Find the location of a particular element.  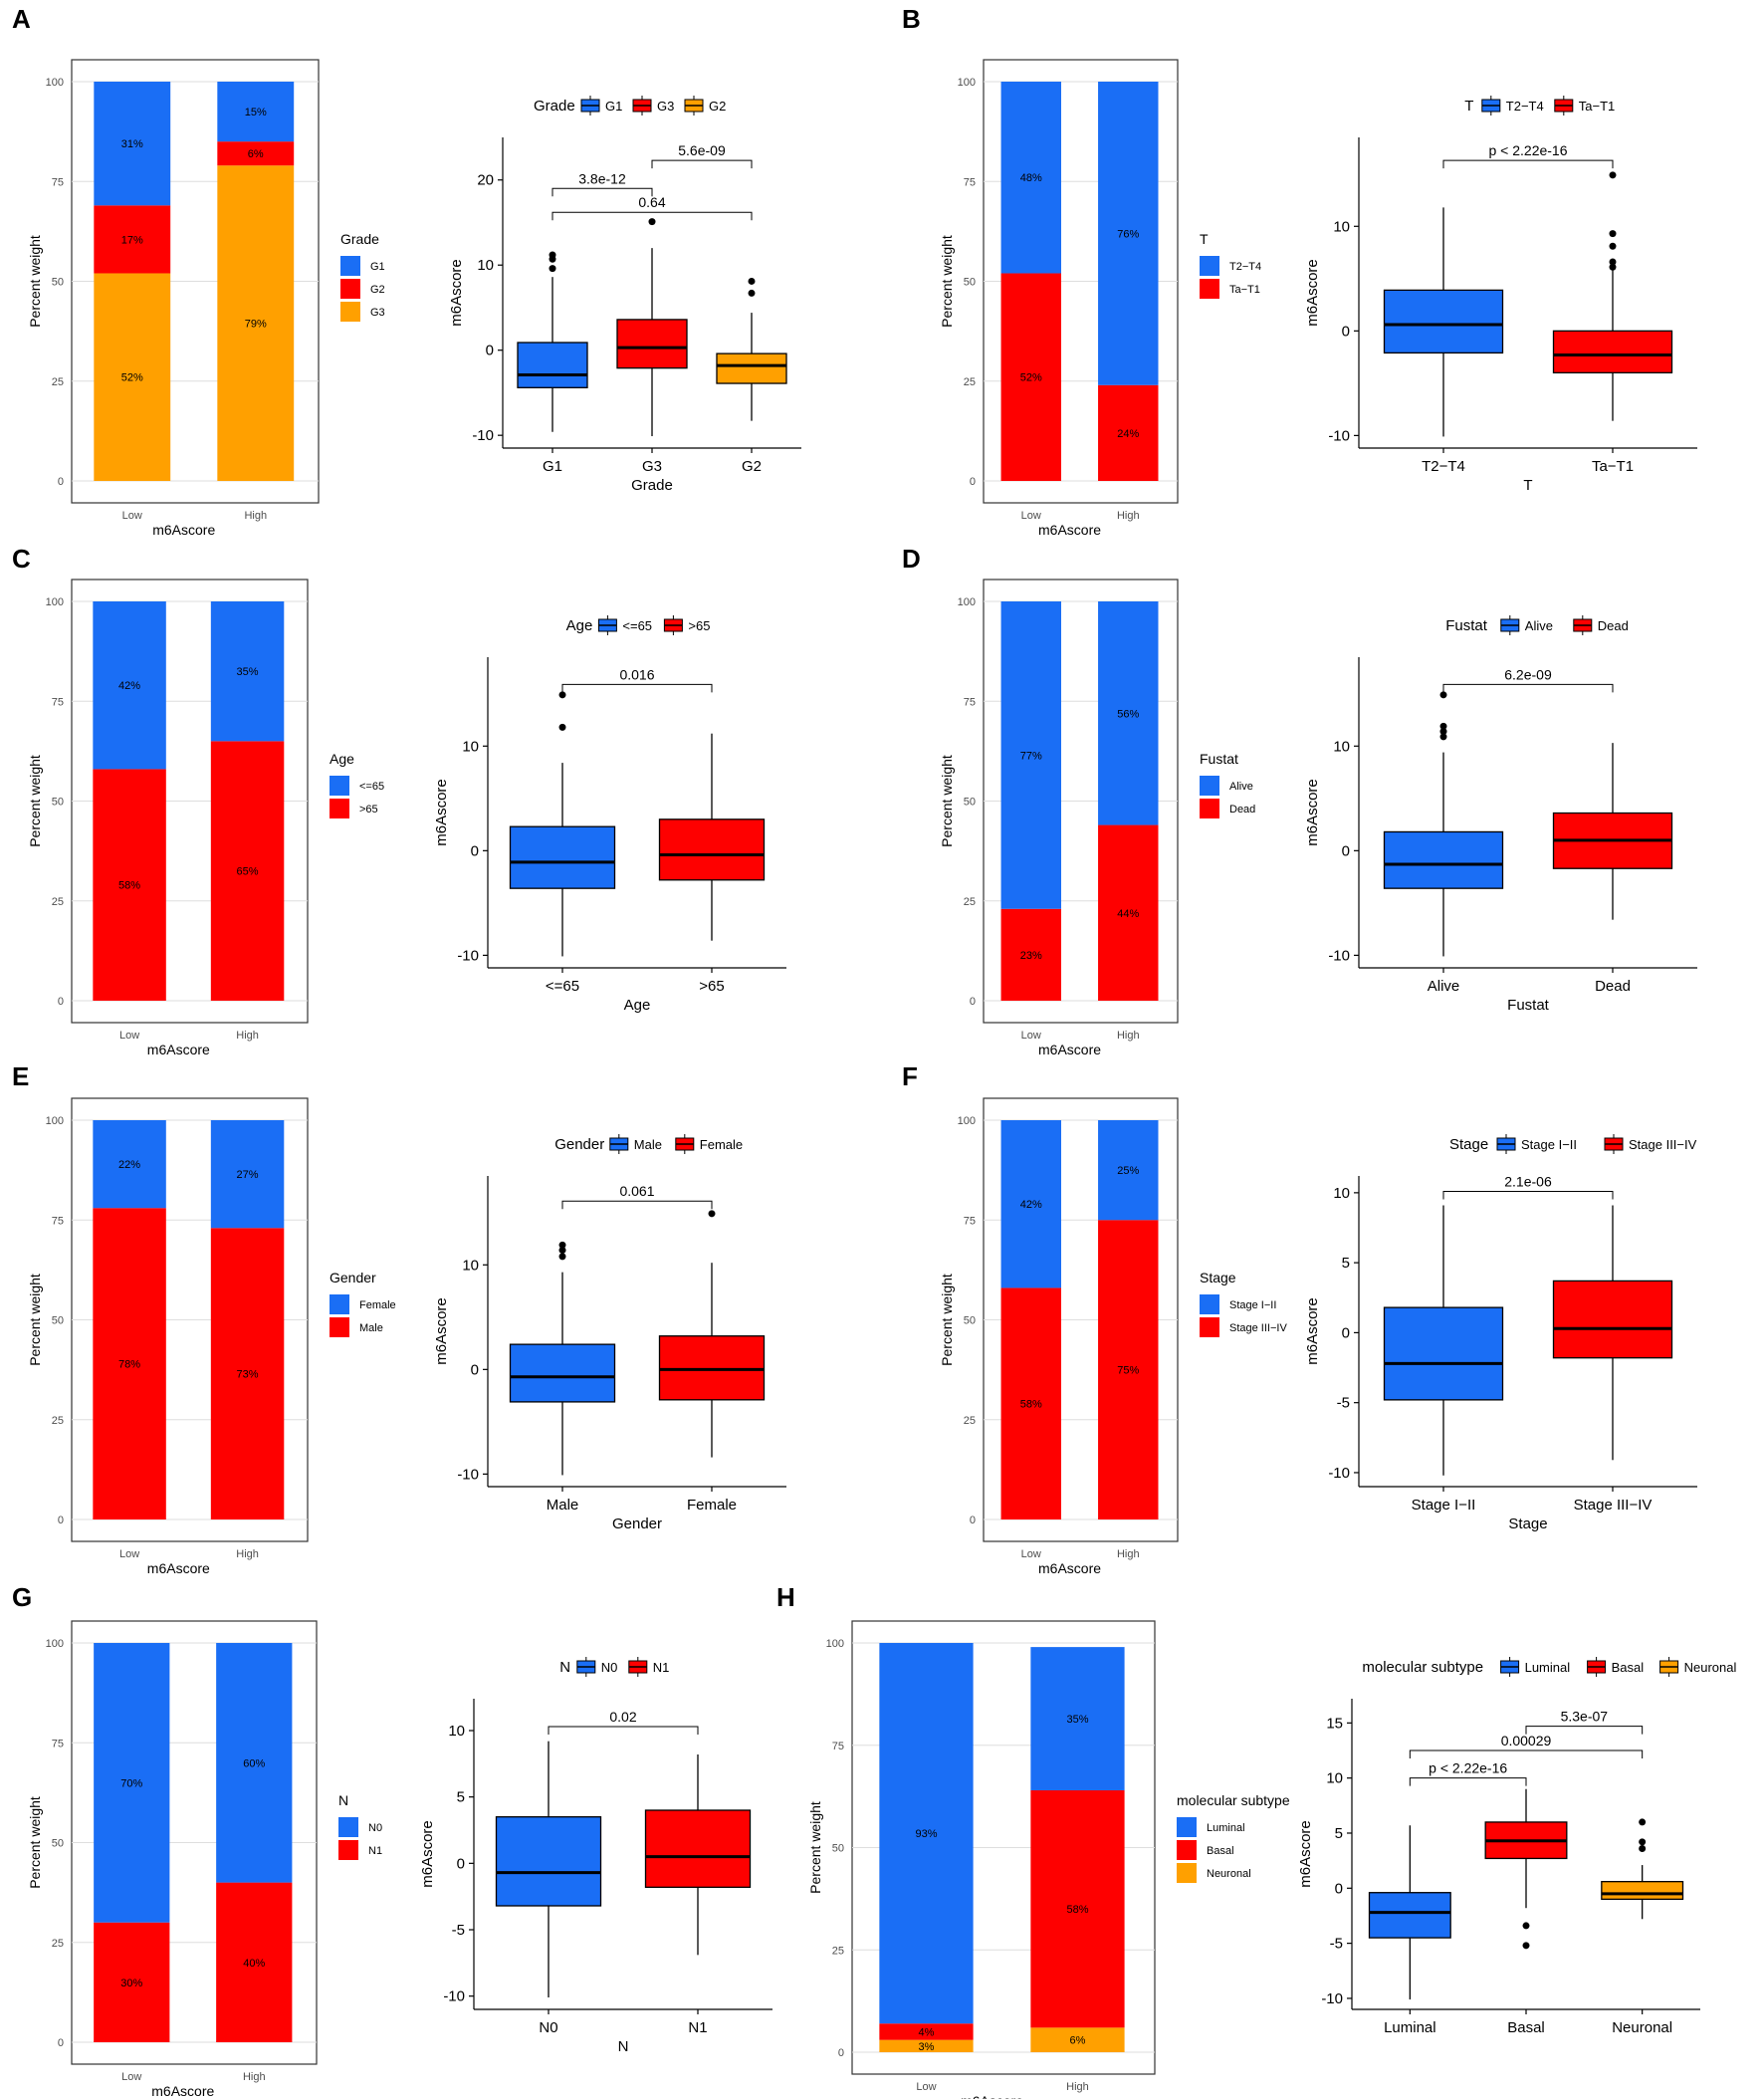

bar-data-label: 25% is located at coordinates (1128, 1171).